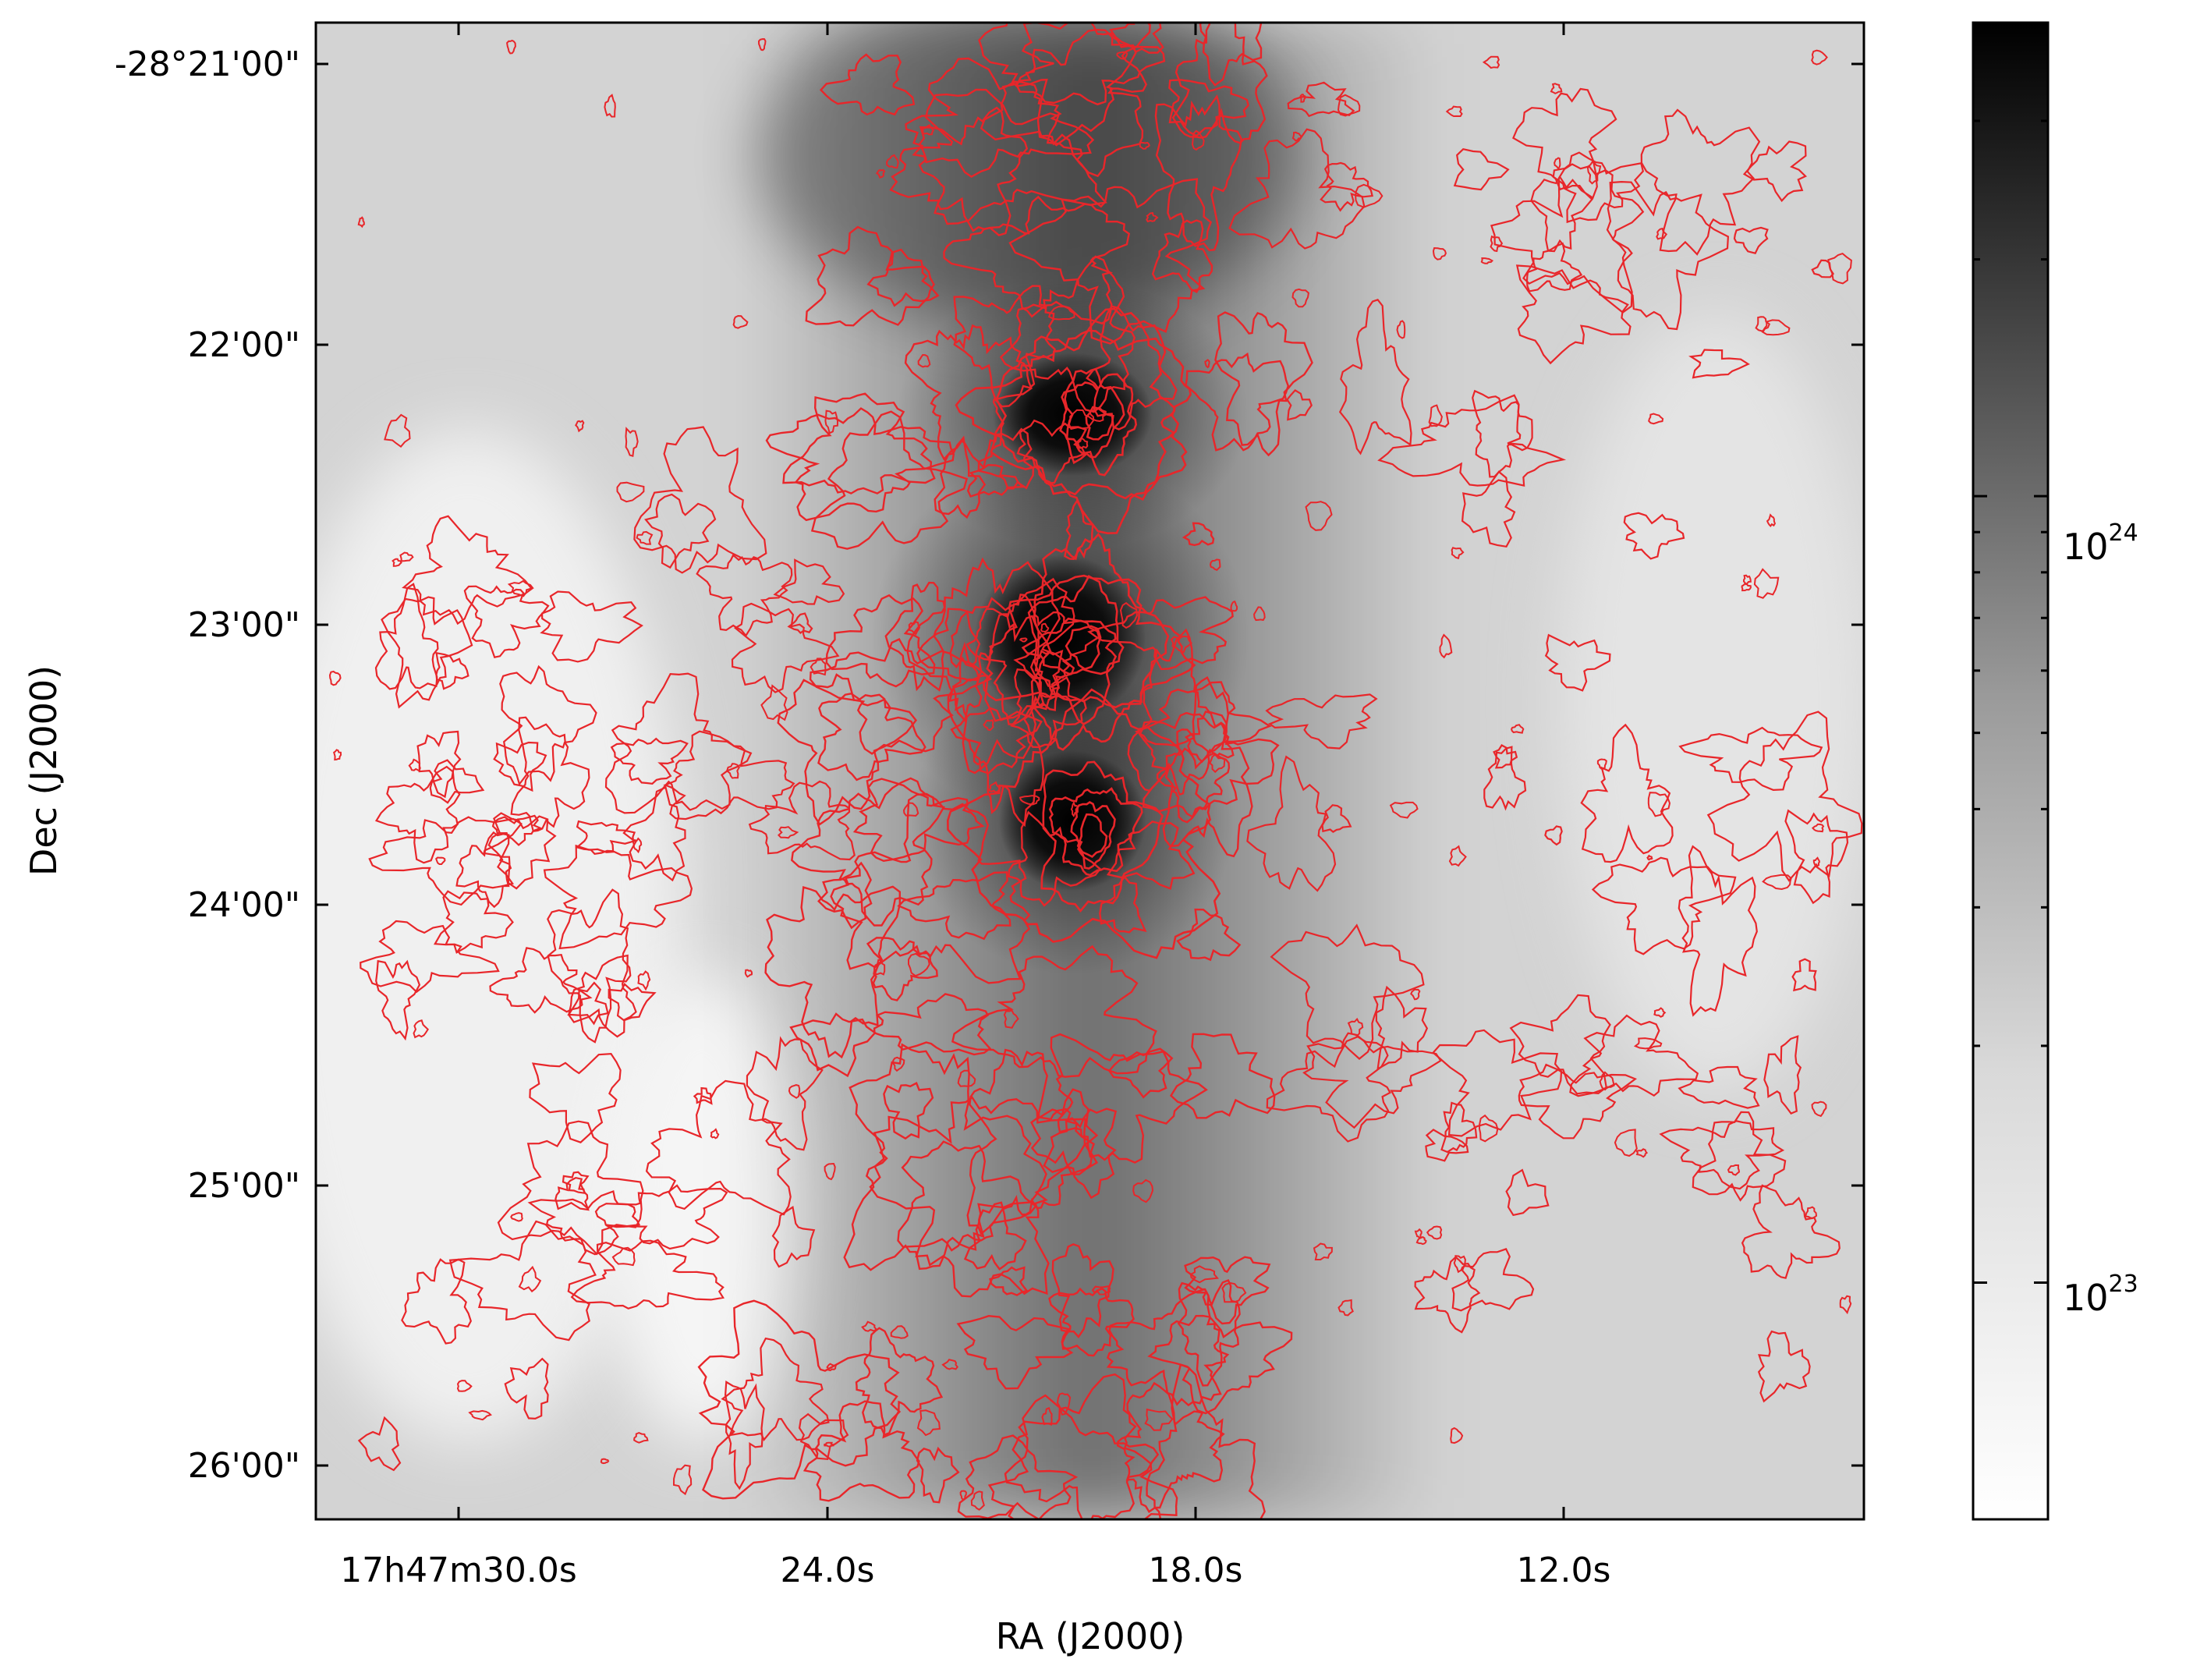  Describe the element at coordinates (1712, 702) in the screenshot. I see `bright-patch-right` at that location.